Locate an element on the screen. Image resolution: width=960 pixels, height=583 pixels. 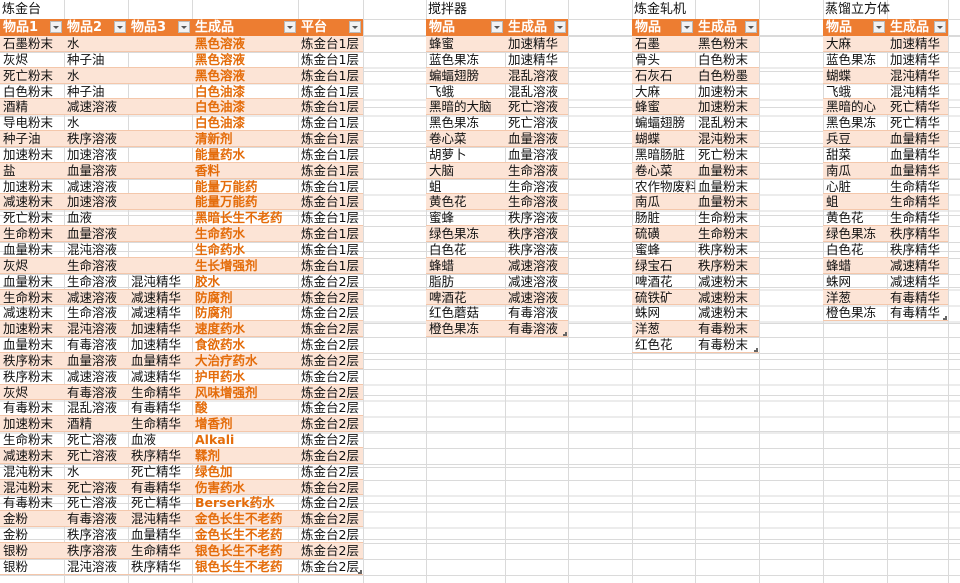
table-cell: 能量药水 is located at coordinates (245, 155).